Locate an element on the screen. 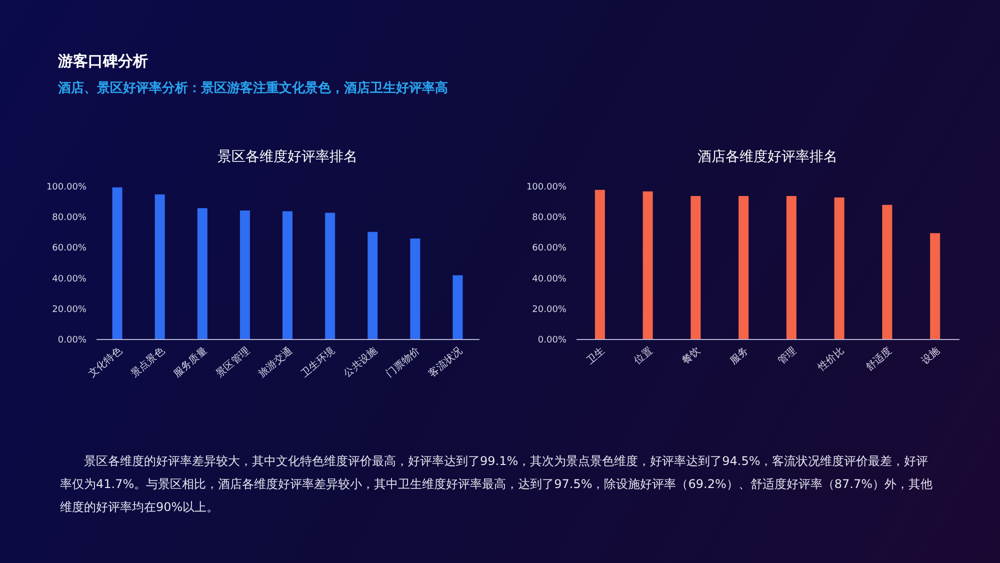 This screenshot has height=563, width=1000. x-tick-label: 位置 is located at coordinates (643, 355).